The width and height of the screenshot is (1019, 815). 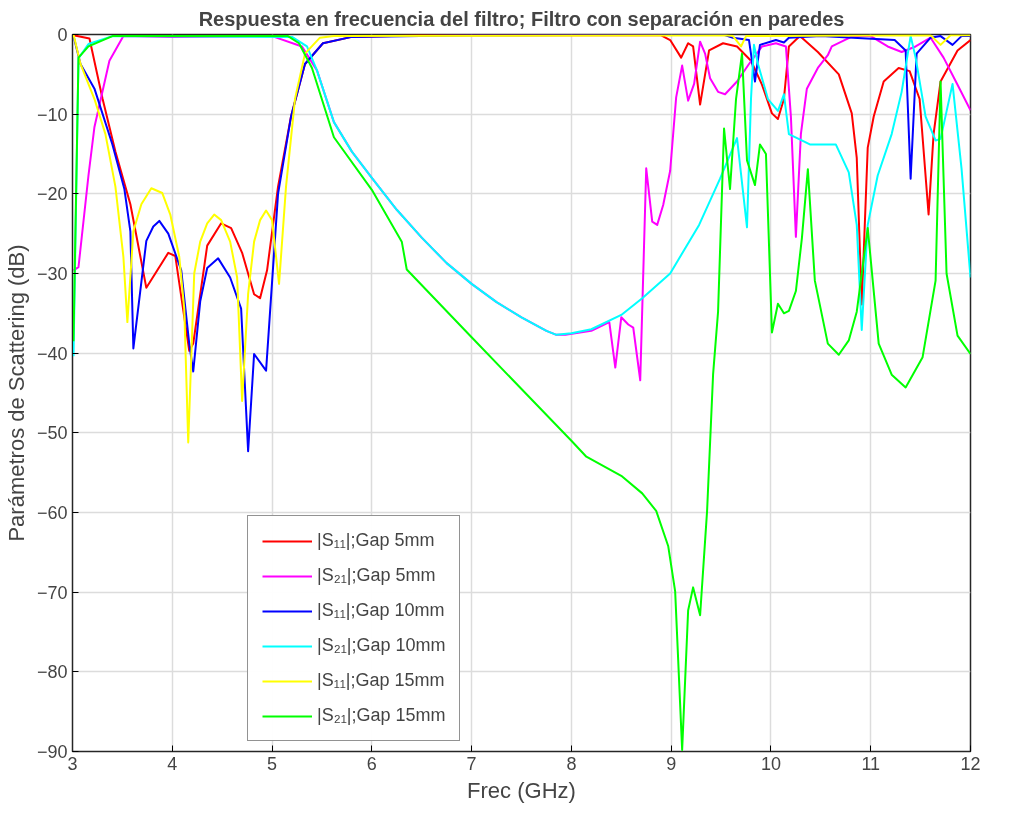 What do you see at coordinates (52, 672) in the screenshot?
I see `y-tick-label: −80` at bounding box center [52, 672].